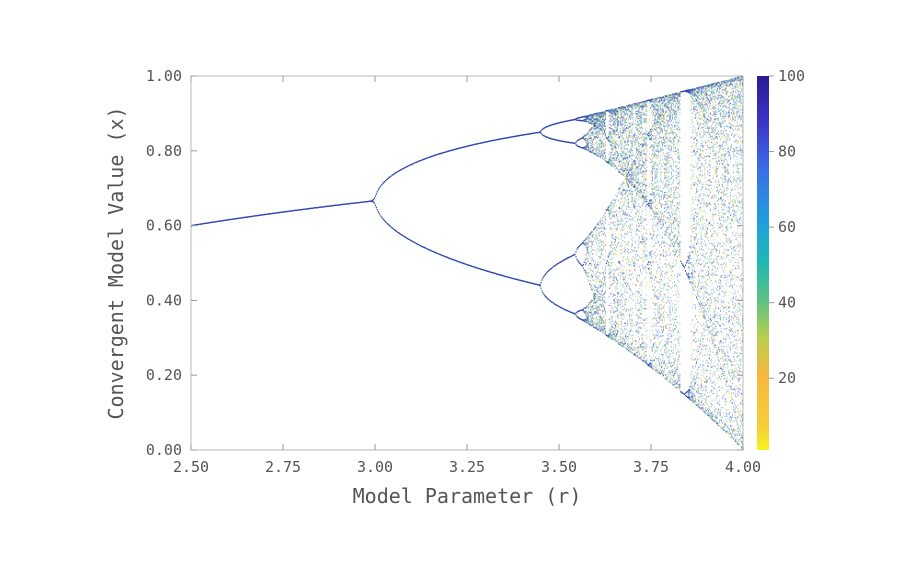 The height and width of the screenshot is (572, 900). What do you see at coordinates (164, 76) in the screenshot?
I see `y-tick-label: 1.00` at bounding box center [164, 76].